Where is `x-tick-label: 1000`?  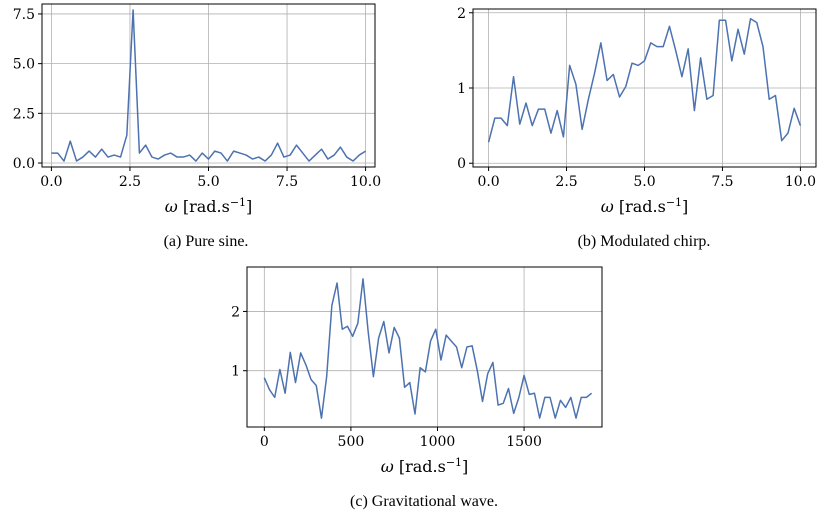 x-tick-label: 1000 is located at coordinates (438, 442).